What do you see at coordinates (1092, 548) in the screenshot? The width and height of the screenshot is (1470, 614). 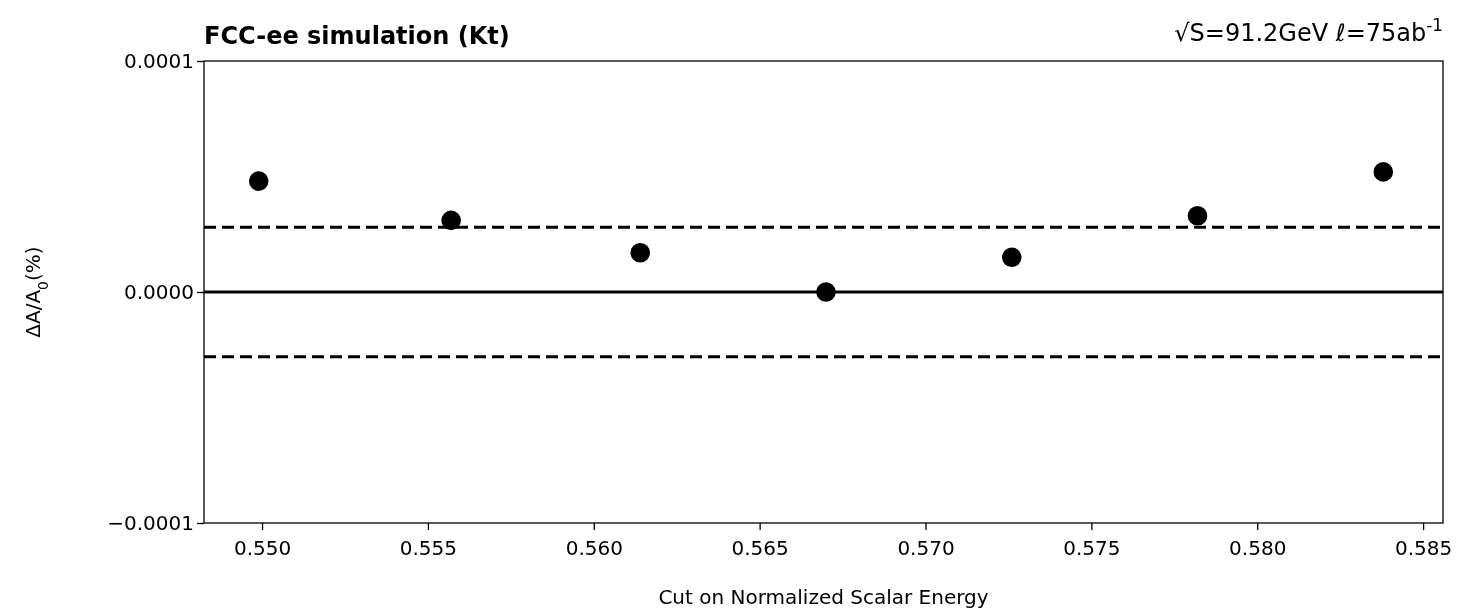 I see `x-tick-label: 0.575` at bounding box center [1092, 548].